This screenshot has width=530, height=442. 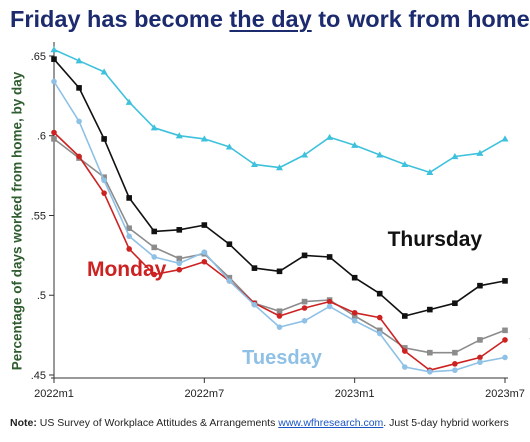 What do you see at coordinates (54, 394) in the screenshot?
I see `x-tick-label: 2022m1` at bounding box center [54, 394].